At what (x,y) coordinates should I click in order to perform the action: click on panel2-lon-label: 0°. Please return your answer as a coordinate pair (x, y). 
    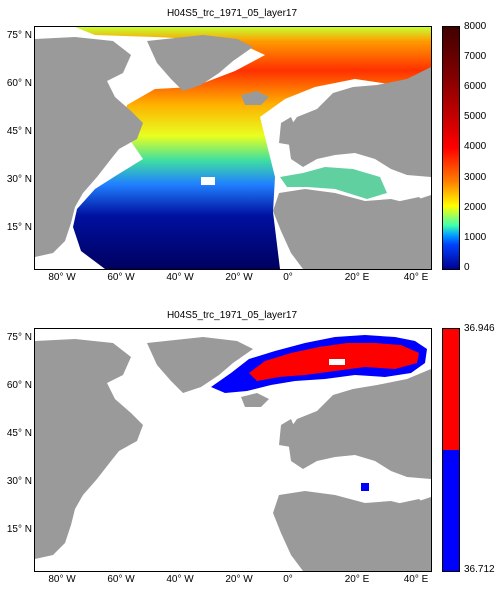
    Looking at the image, I should click on (288, 579).